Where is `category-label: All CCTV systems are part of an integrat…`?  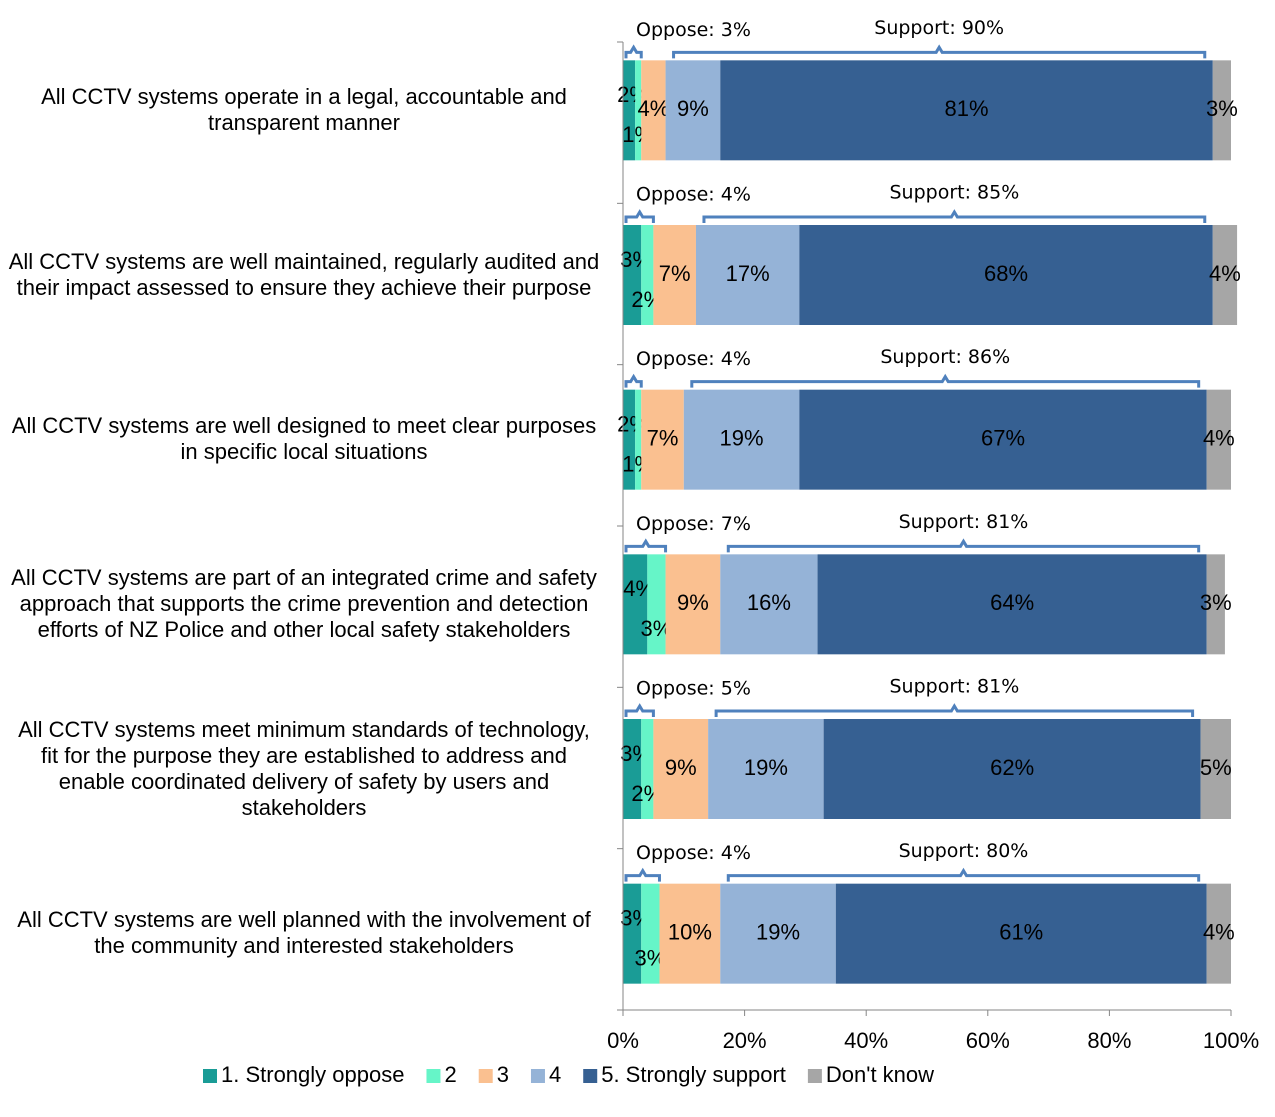 category-label: All CCTV systems are part of an integrat… is located at coordinates (304, 603).